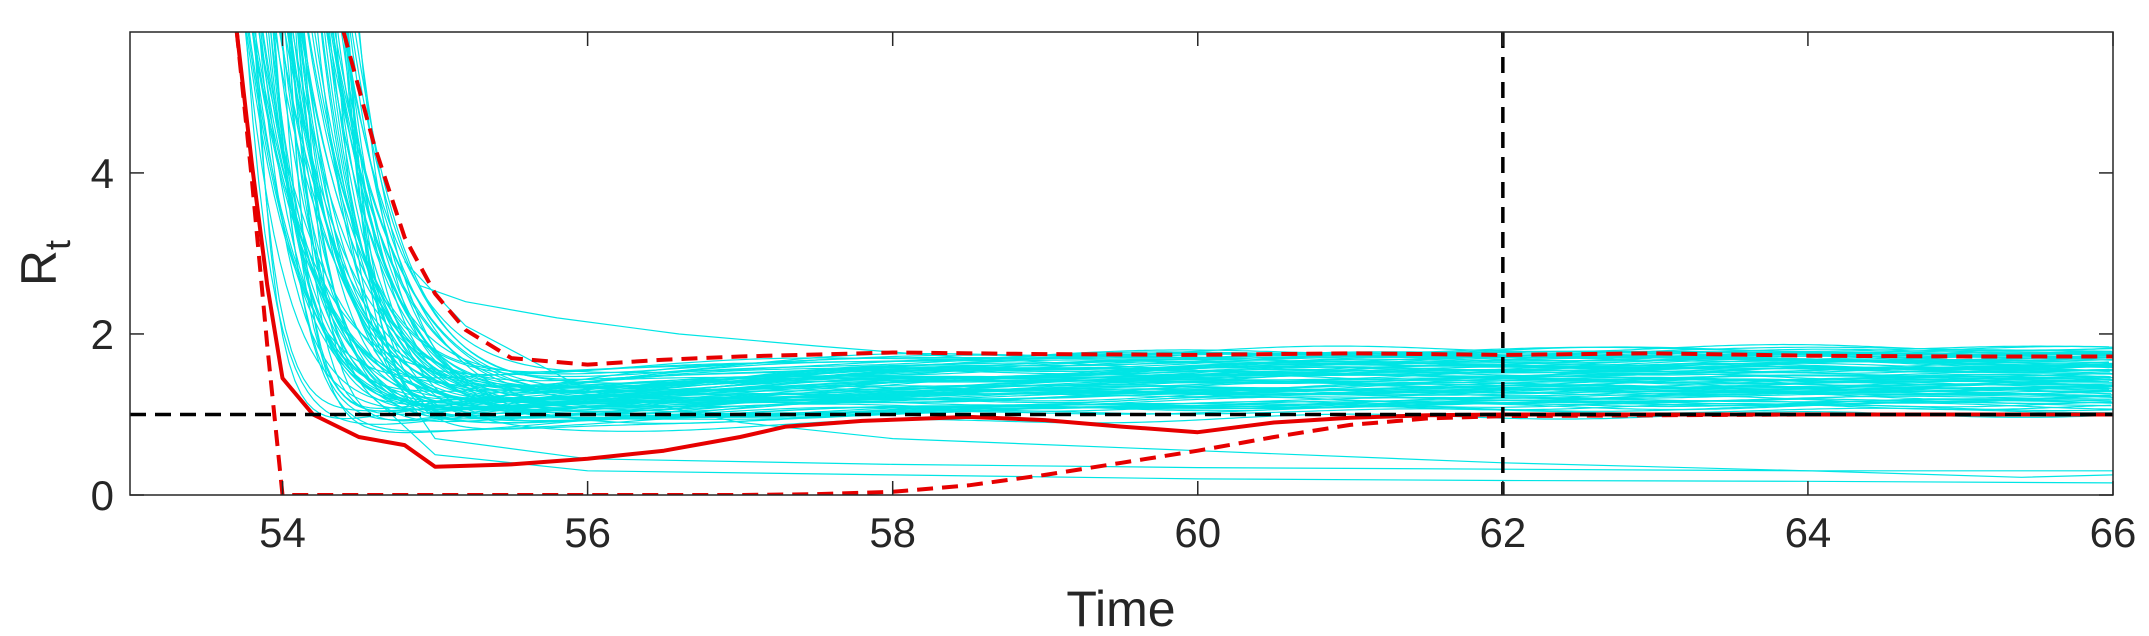  What do you see at coordinates (57, 245) in the screenshot?
I see `y-axis-label-subscript: t` at bounding box center [57, 245].